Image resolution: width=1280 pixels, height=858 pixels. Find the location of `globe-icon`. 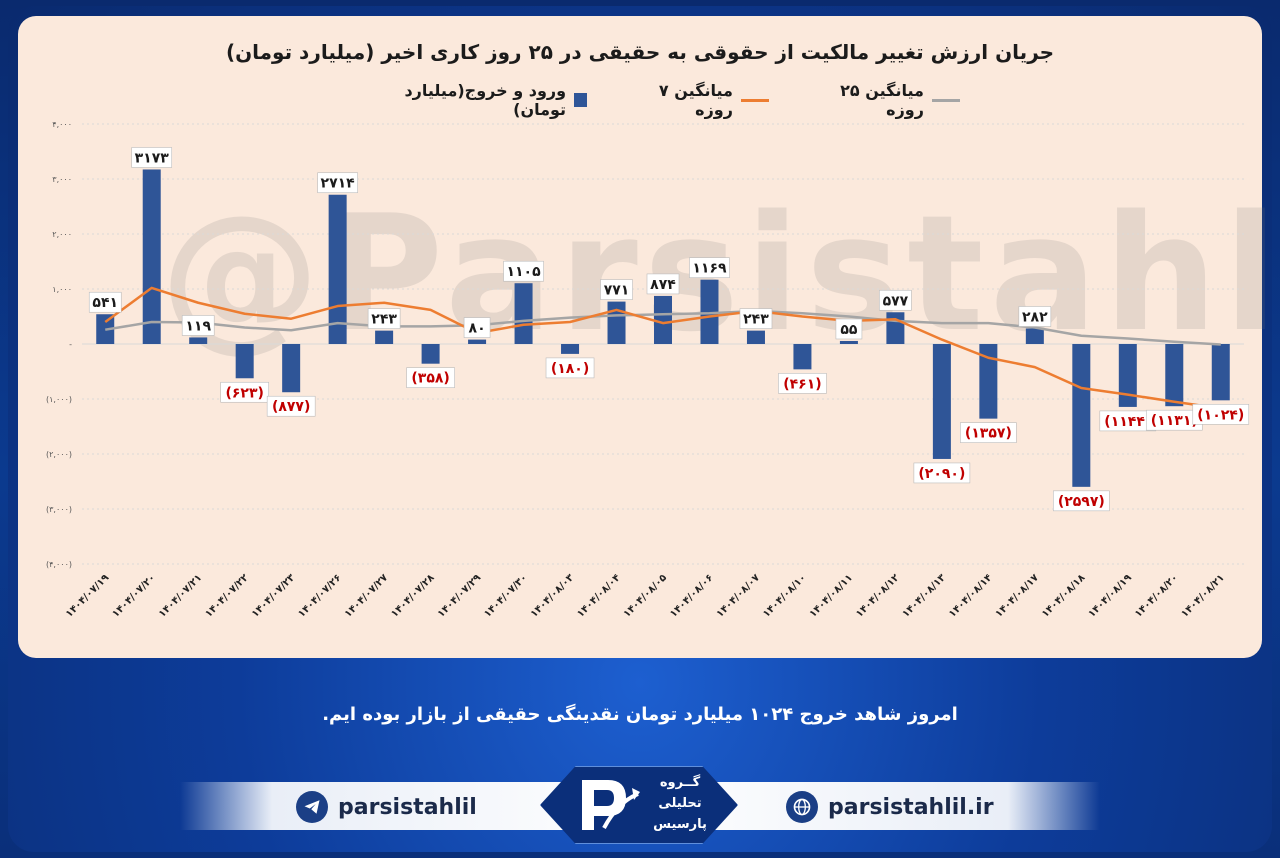

globe-icon is located at coordinates (802, 807).